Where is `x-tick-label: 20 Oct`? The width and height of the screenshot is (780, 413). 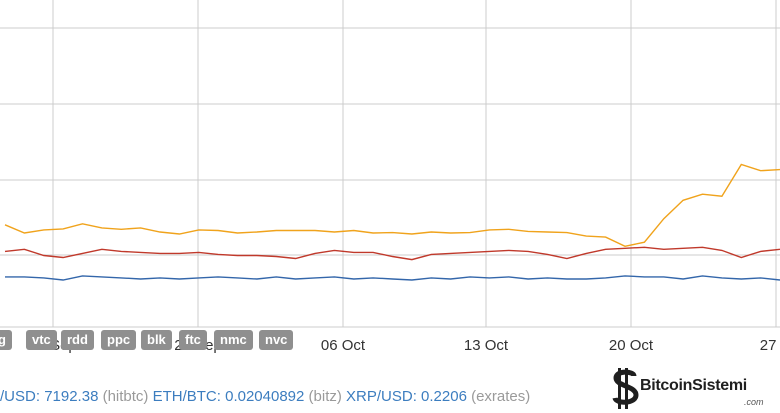
x-tick-label: 20 Oct is located at coordinates (631, 345).